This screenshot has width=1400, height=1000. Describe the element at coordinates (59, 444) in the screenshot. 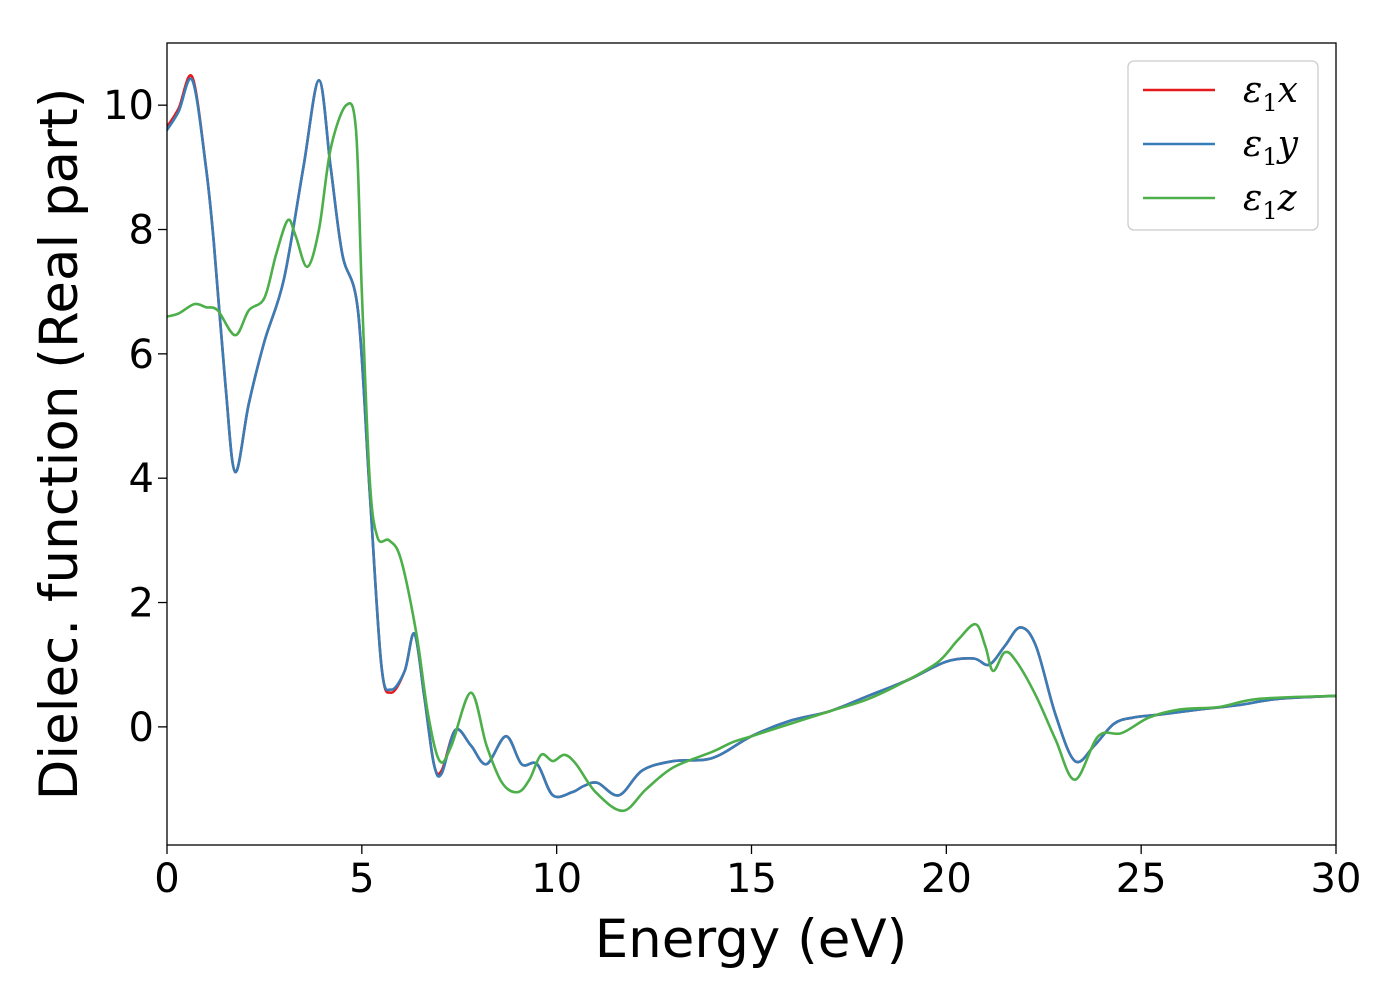

I see `y-axis-label: Dielec. function (Real part)` at that location.